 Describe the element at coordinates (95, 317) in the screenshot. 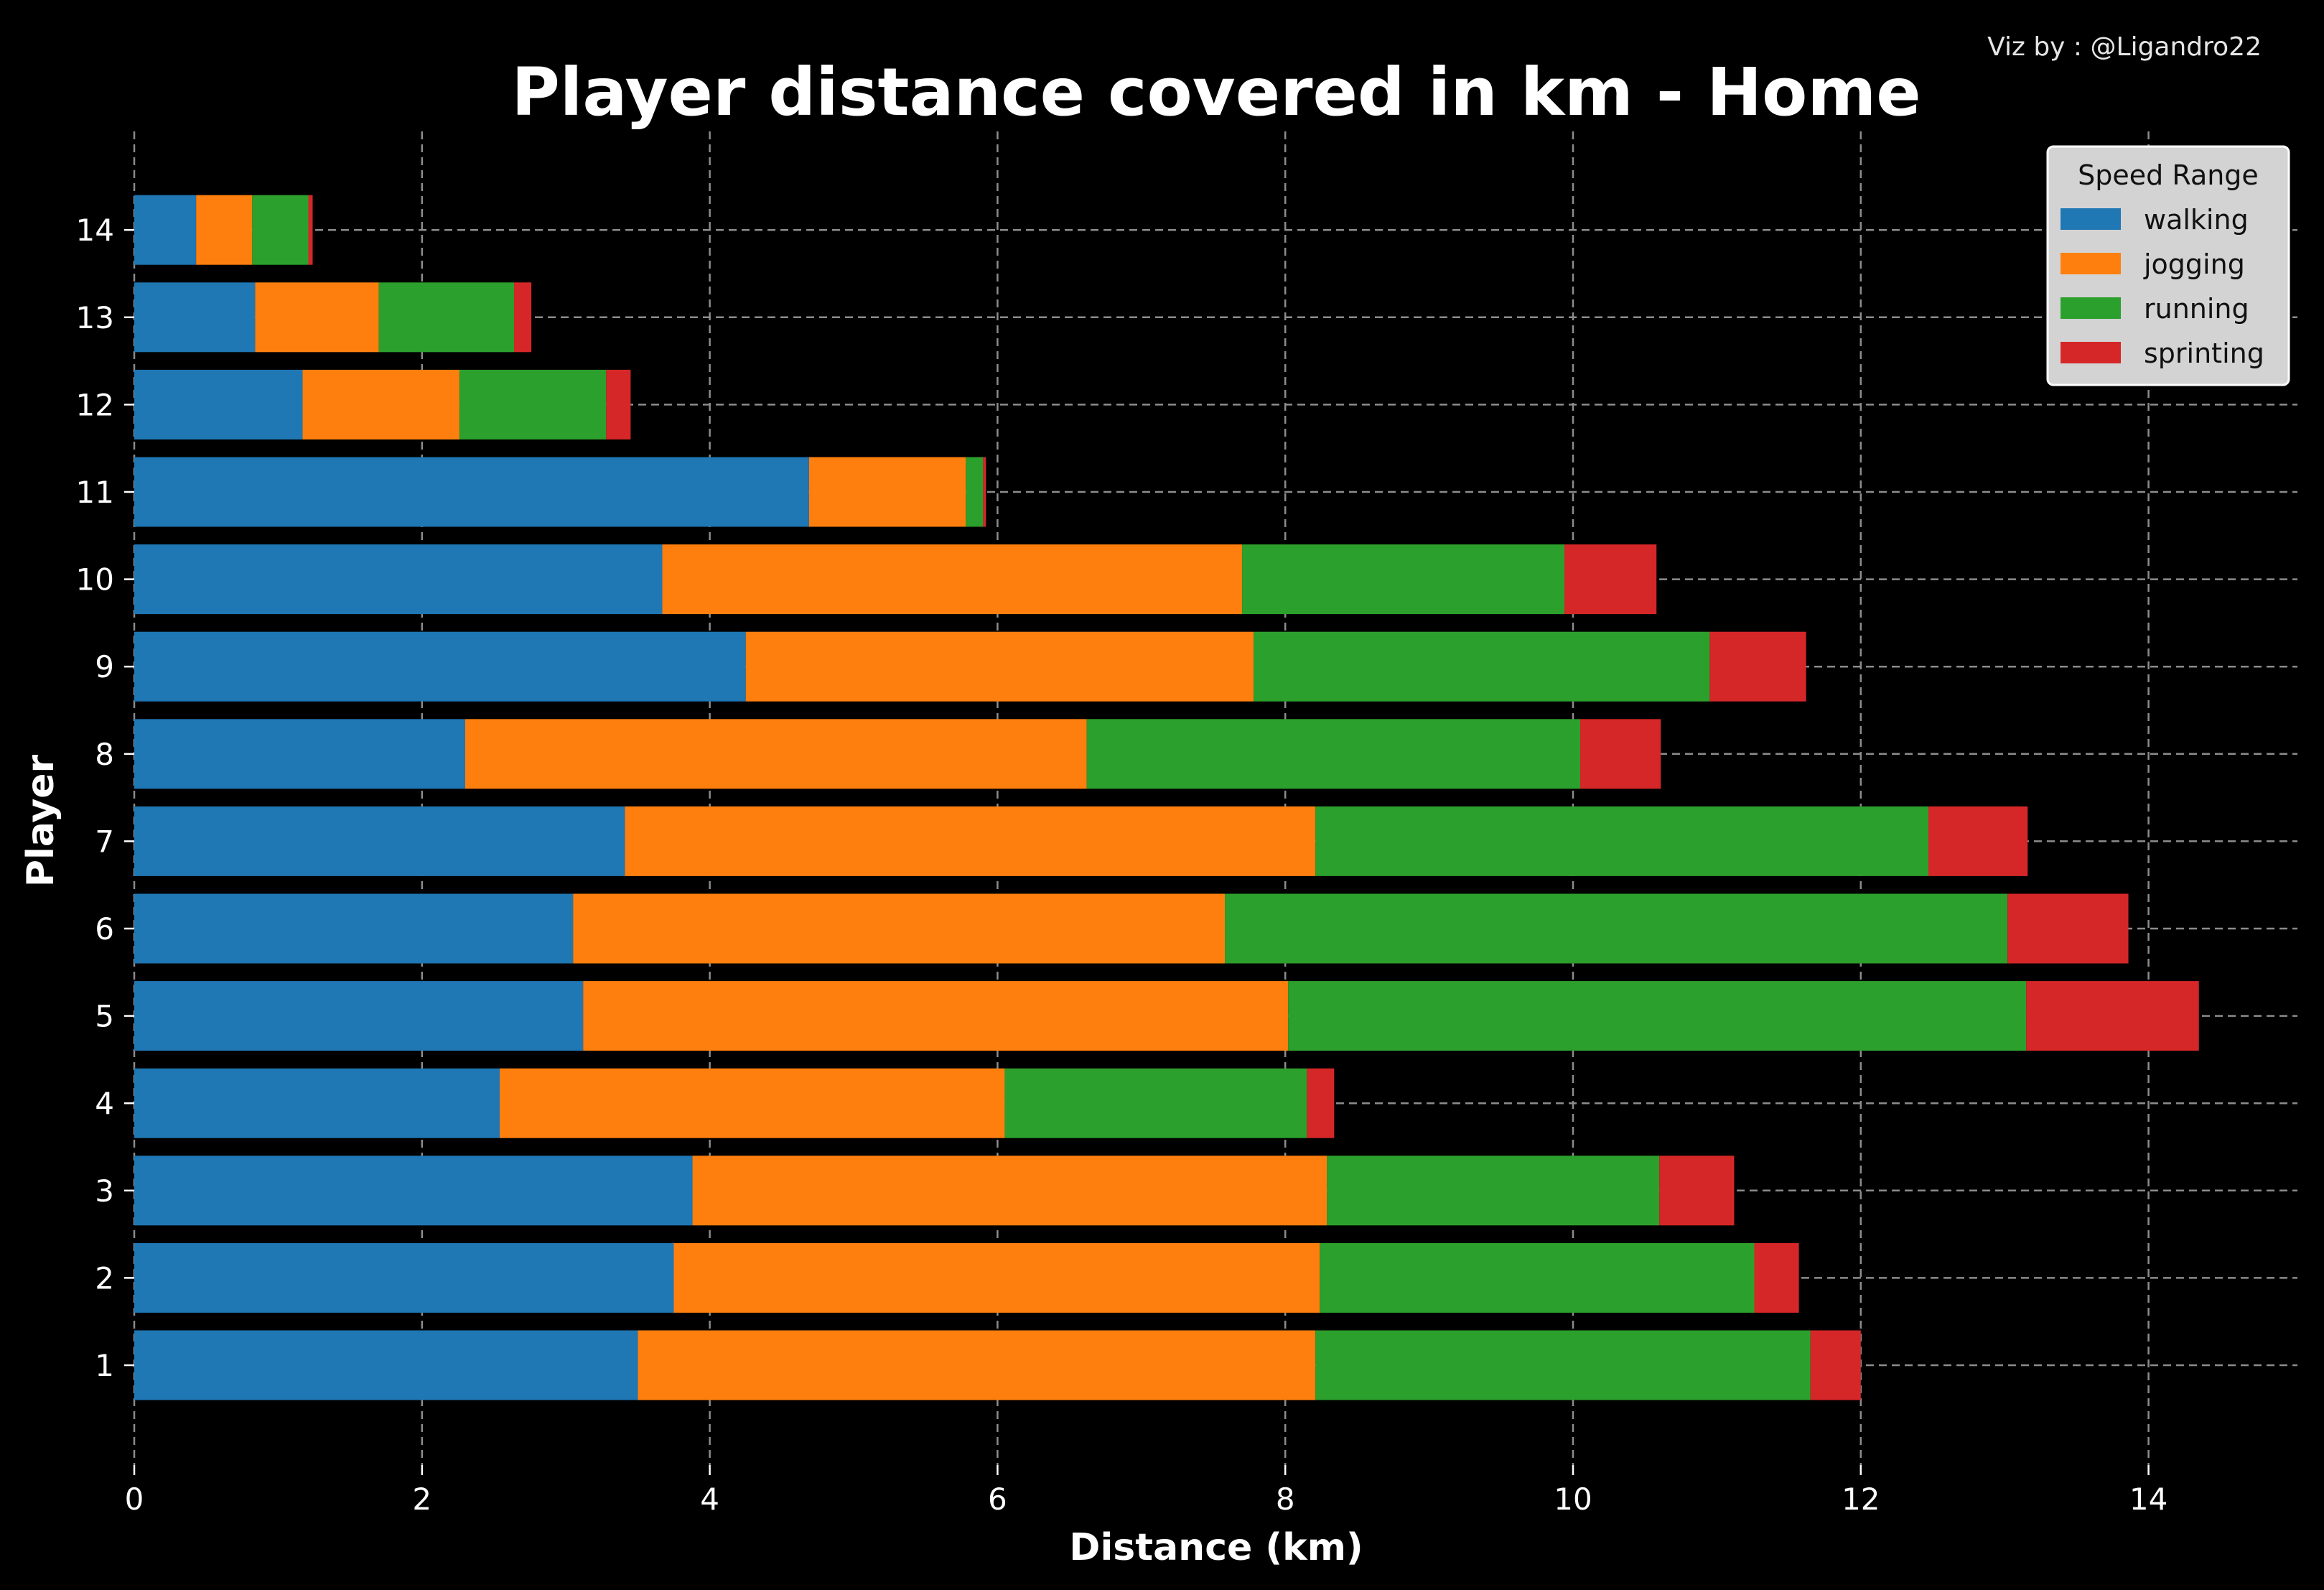

I see `y-tick-label: 13` at that location.